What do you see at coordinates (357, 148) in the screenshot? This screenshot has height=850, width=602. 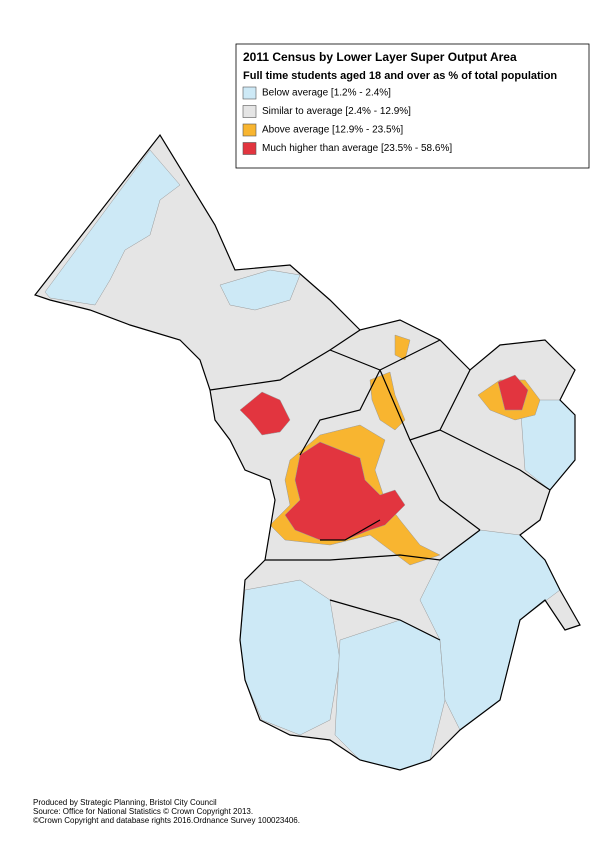 I see `legend-label: Much higher than average [23.5% - 58.6%]` at bounding box center [357, 148].